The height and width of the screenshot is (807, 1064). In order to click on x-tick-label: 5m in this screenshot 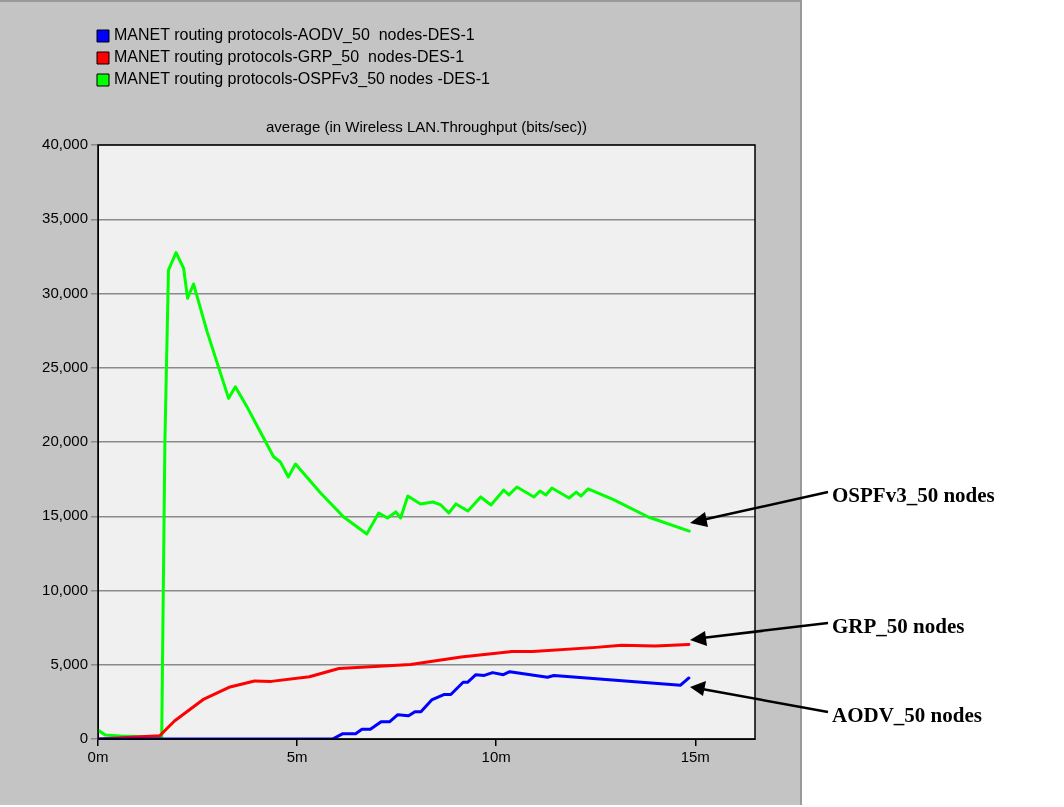, I will do `click(297, 757)`.